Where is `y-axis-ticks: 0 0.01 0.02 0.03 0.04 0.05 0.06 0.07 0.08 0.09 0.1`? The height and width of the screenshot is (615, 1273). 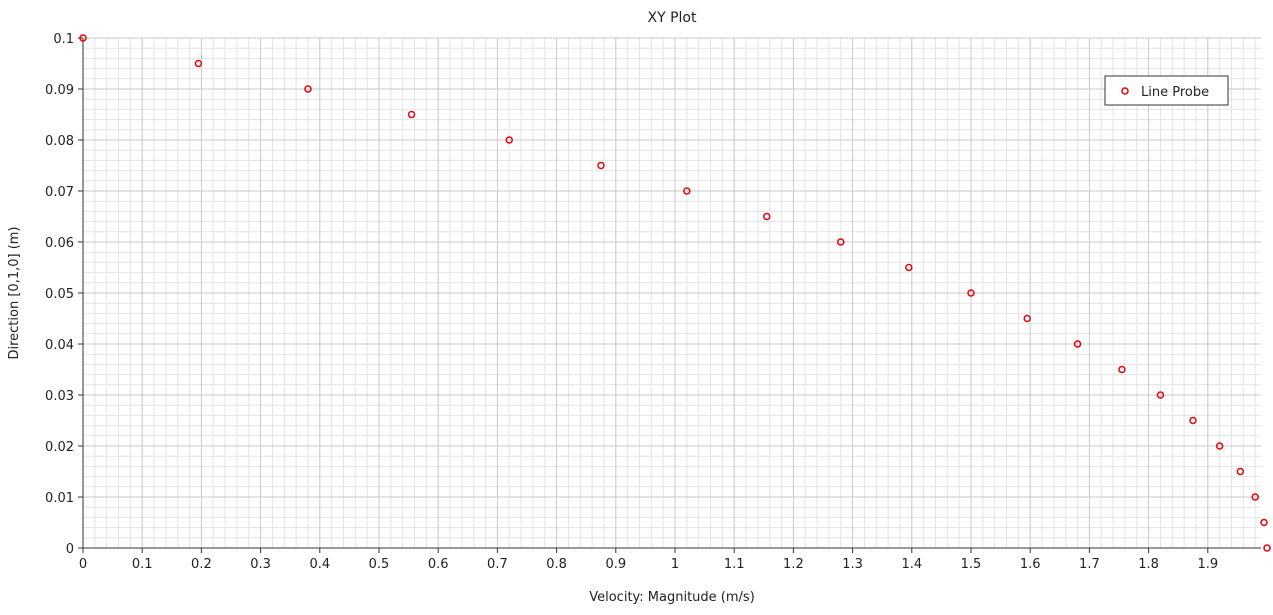 y-axis-ticks: 0 0.01 0.02 0.03 0.04 0.05 0.06 0.07 0.08 0.09 0.1 is located at coordinates (64, 294).